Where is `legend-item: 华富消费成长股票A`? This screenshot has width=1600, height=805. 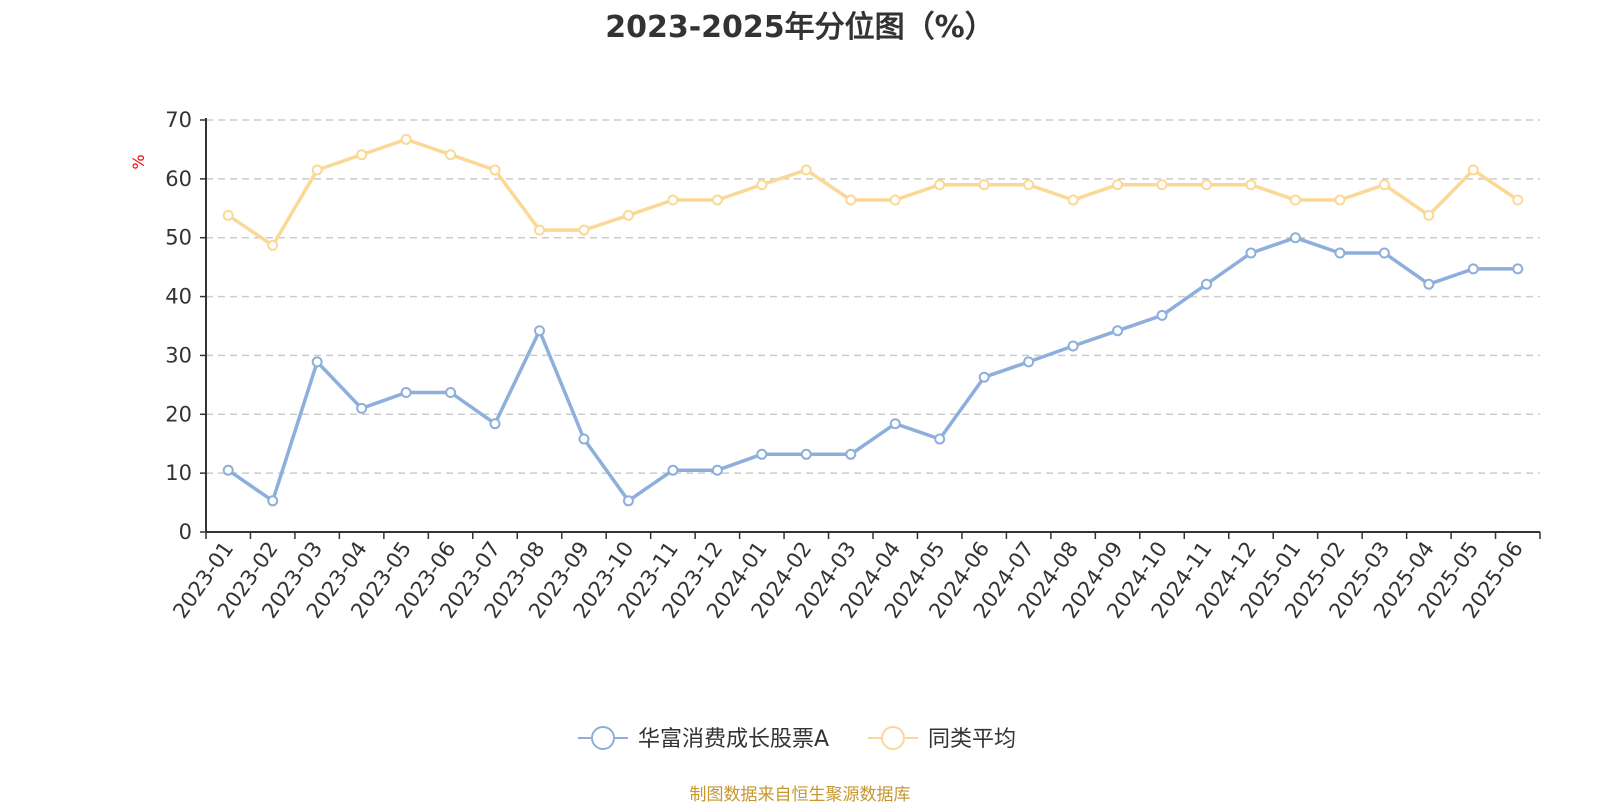
legend-item: 华富消费成长股票A is located at coordinates (703, 739).